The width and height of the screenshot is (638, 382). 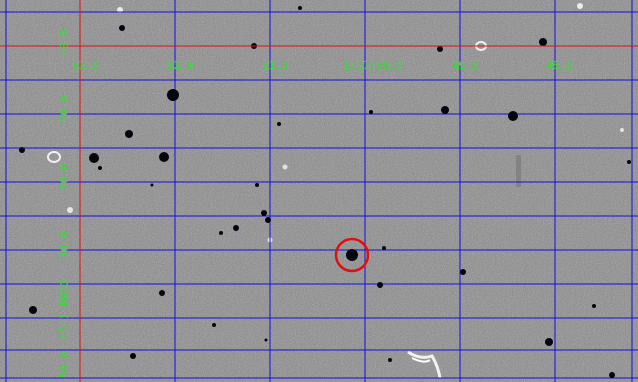 I want to click on ra-label: 51.0, so click(x=275, y=65).